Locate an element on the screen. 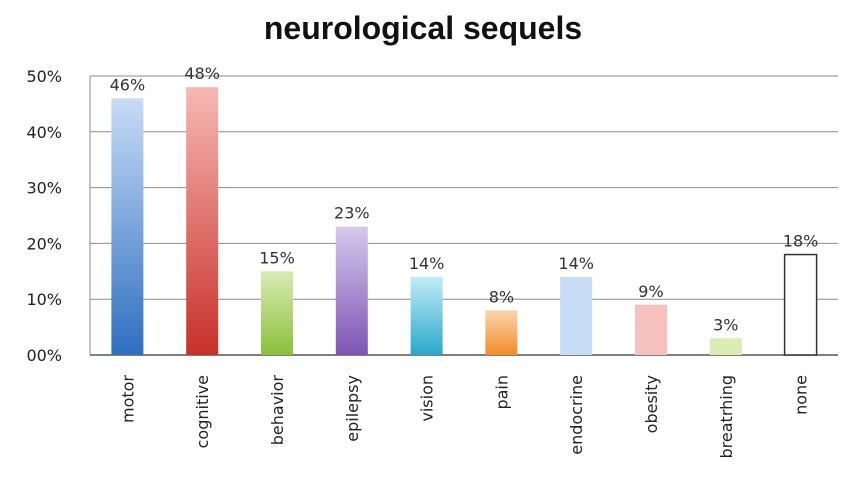  bar-vision is located at coordinates (426, 315).